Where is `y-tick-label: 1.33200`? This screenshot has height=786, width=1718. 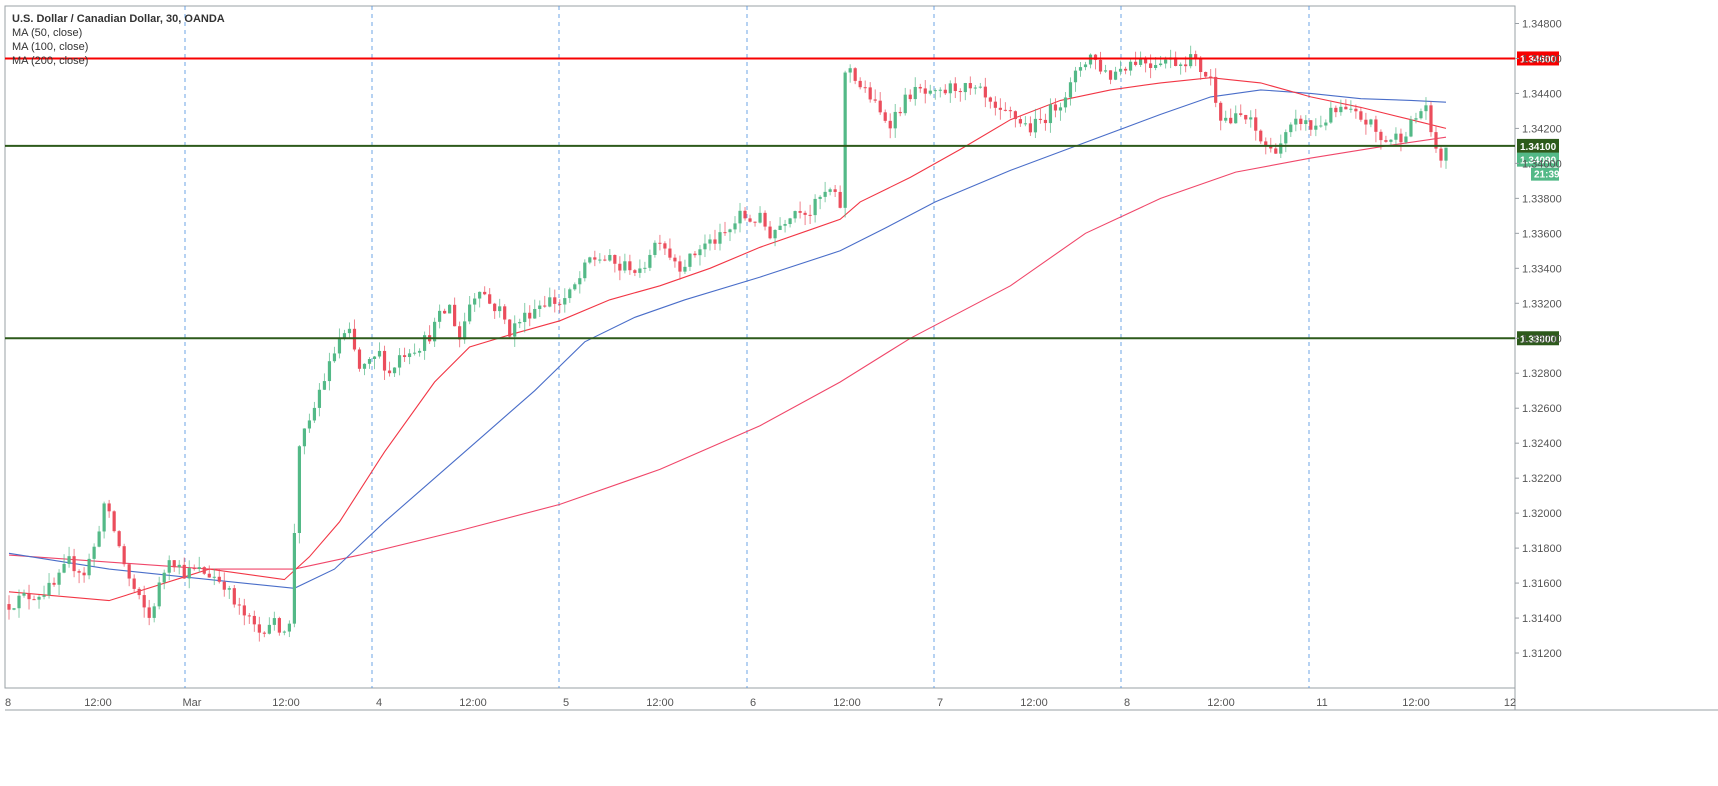 y-tick-label: 1.33200 is located at coordinates (1542, 304).